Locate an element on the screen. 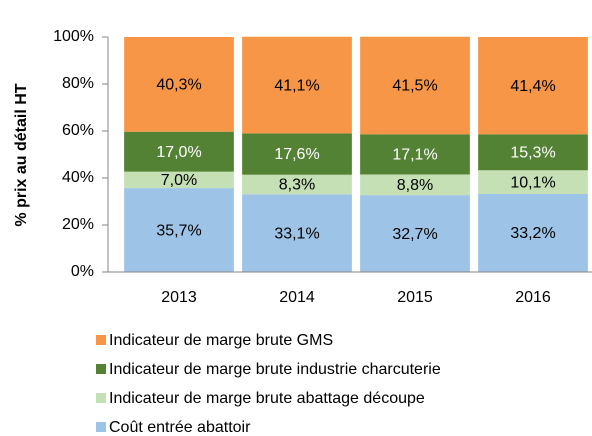  y-tick-label: 60% is located at coordinates (78, 130).